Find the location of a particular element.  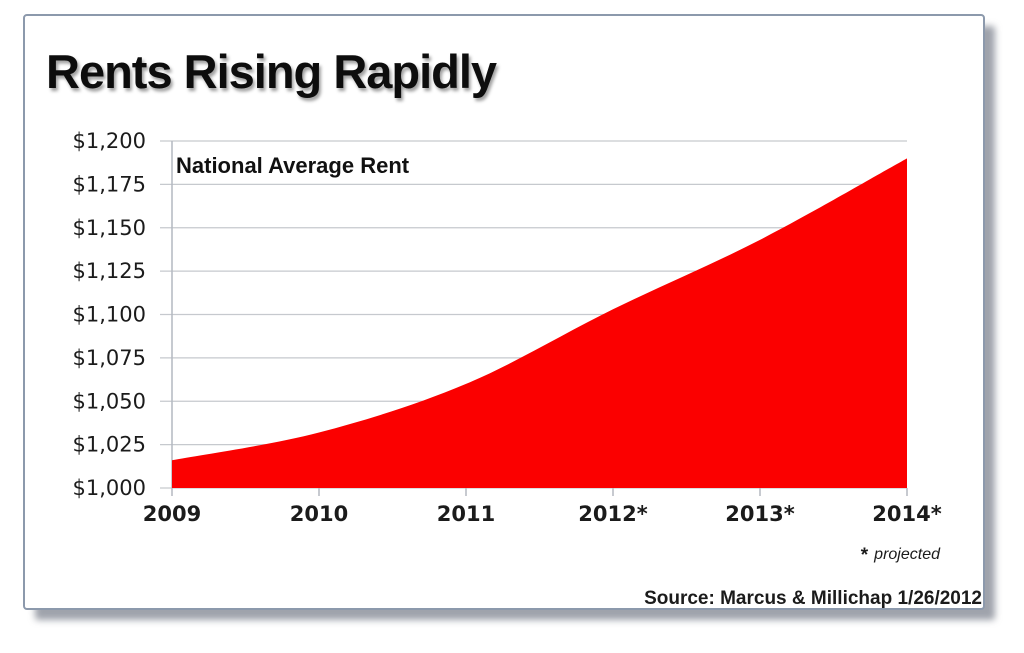

x-axis-tick-label: 2012* is located at coordinates (612, 514).